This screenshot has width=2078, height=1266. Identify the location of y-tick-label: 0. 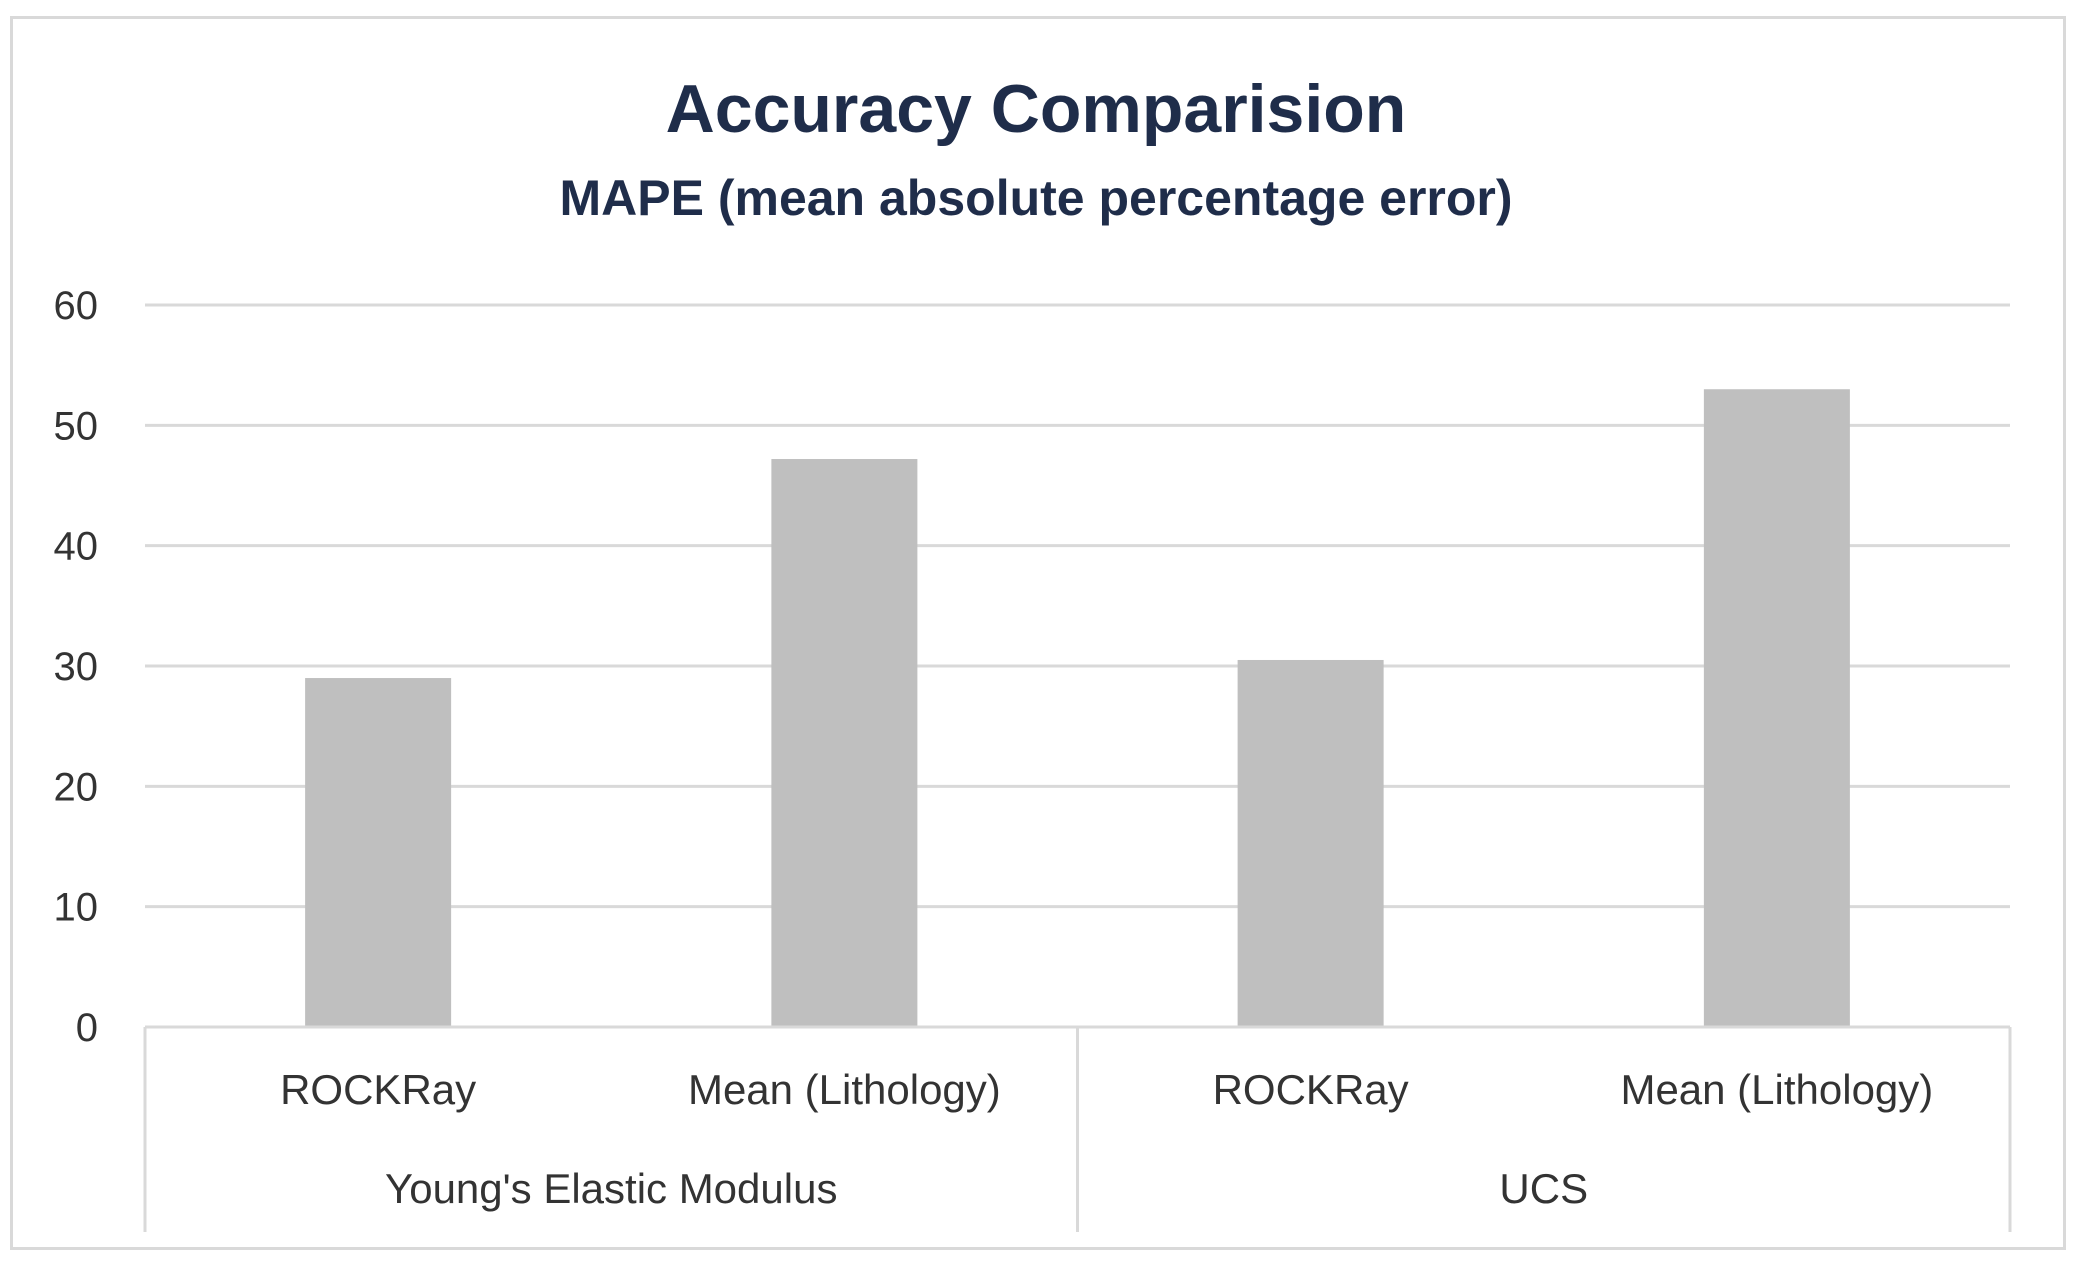
(87, 1028).